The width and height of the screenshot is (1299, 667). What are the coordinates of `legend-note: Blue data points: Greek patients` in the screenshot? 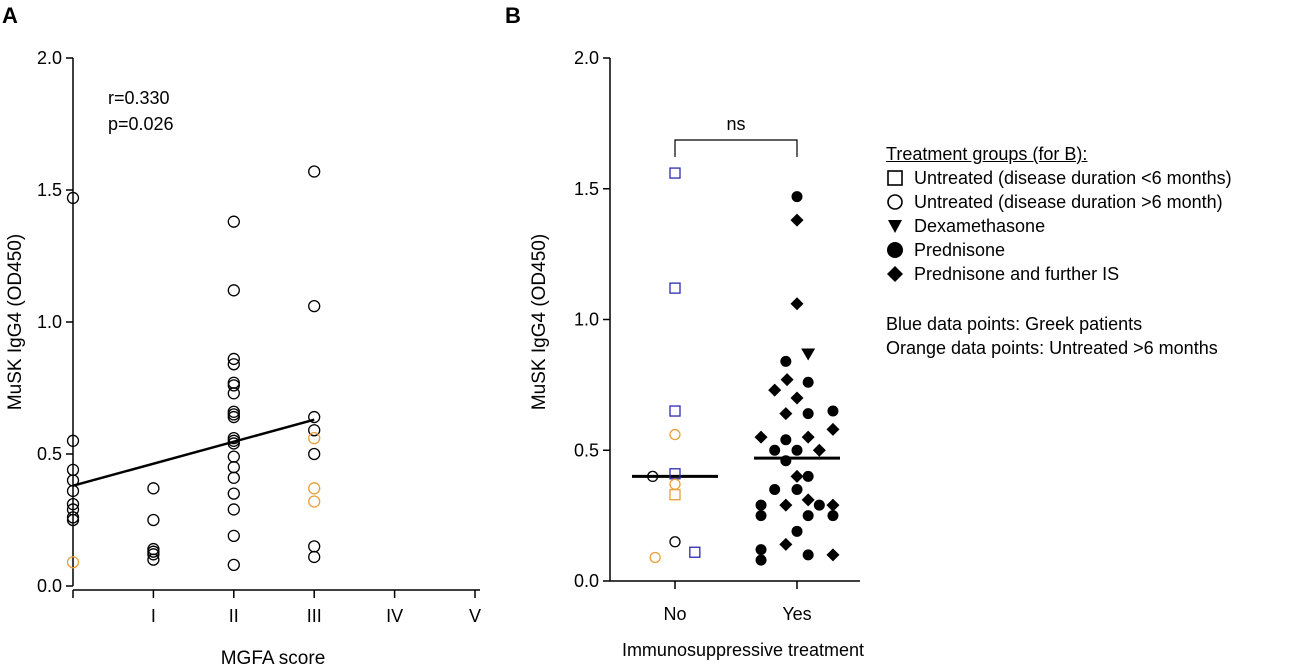 It's located at (1059, 324).